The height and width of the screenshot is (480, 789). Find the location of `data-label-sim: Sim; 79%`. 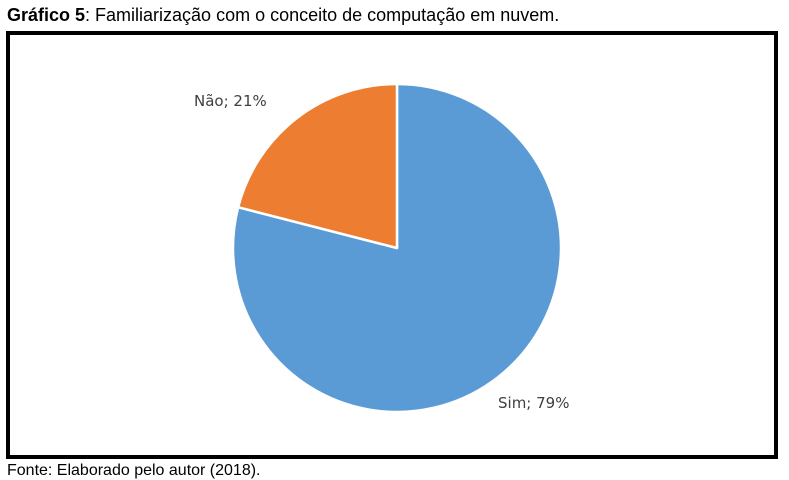

data-label-sim: Sim; 79% is located at coordinates (533, 403).